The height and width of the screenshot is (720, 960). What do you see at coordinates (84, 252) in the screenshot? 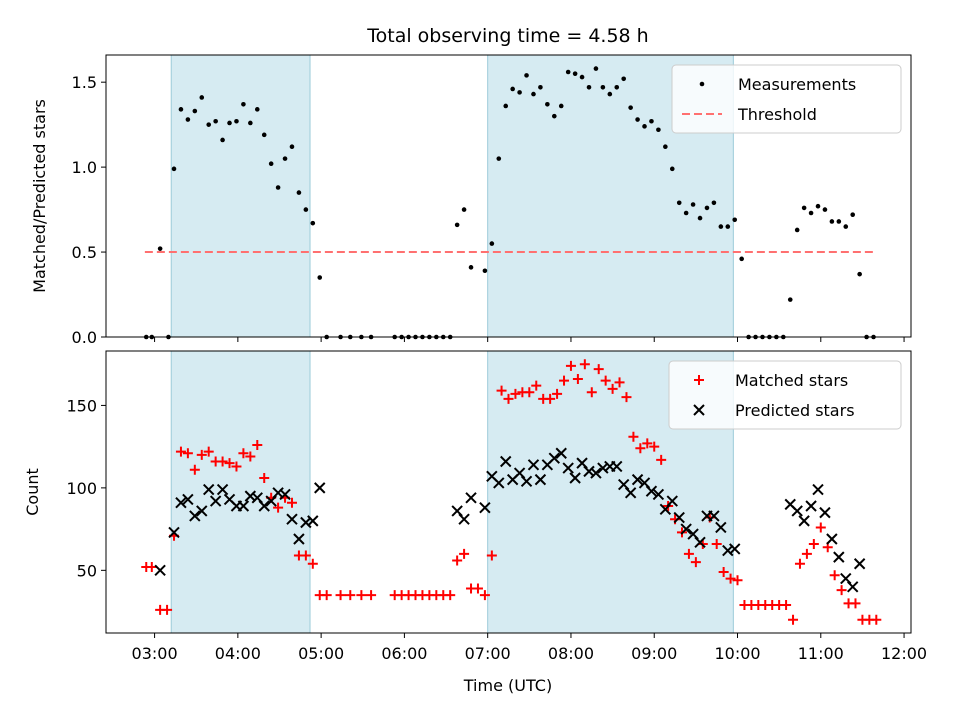
I see `top-y-tick-label: 0.5` at bounding box center [84, 252].